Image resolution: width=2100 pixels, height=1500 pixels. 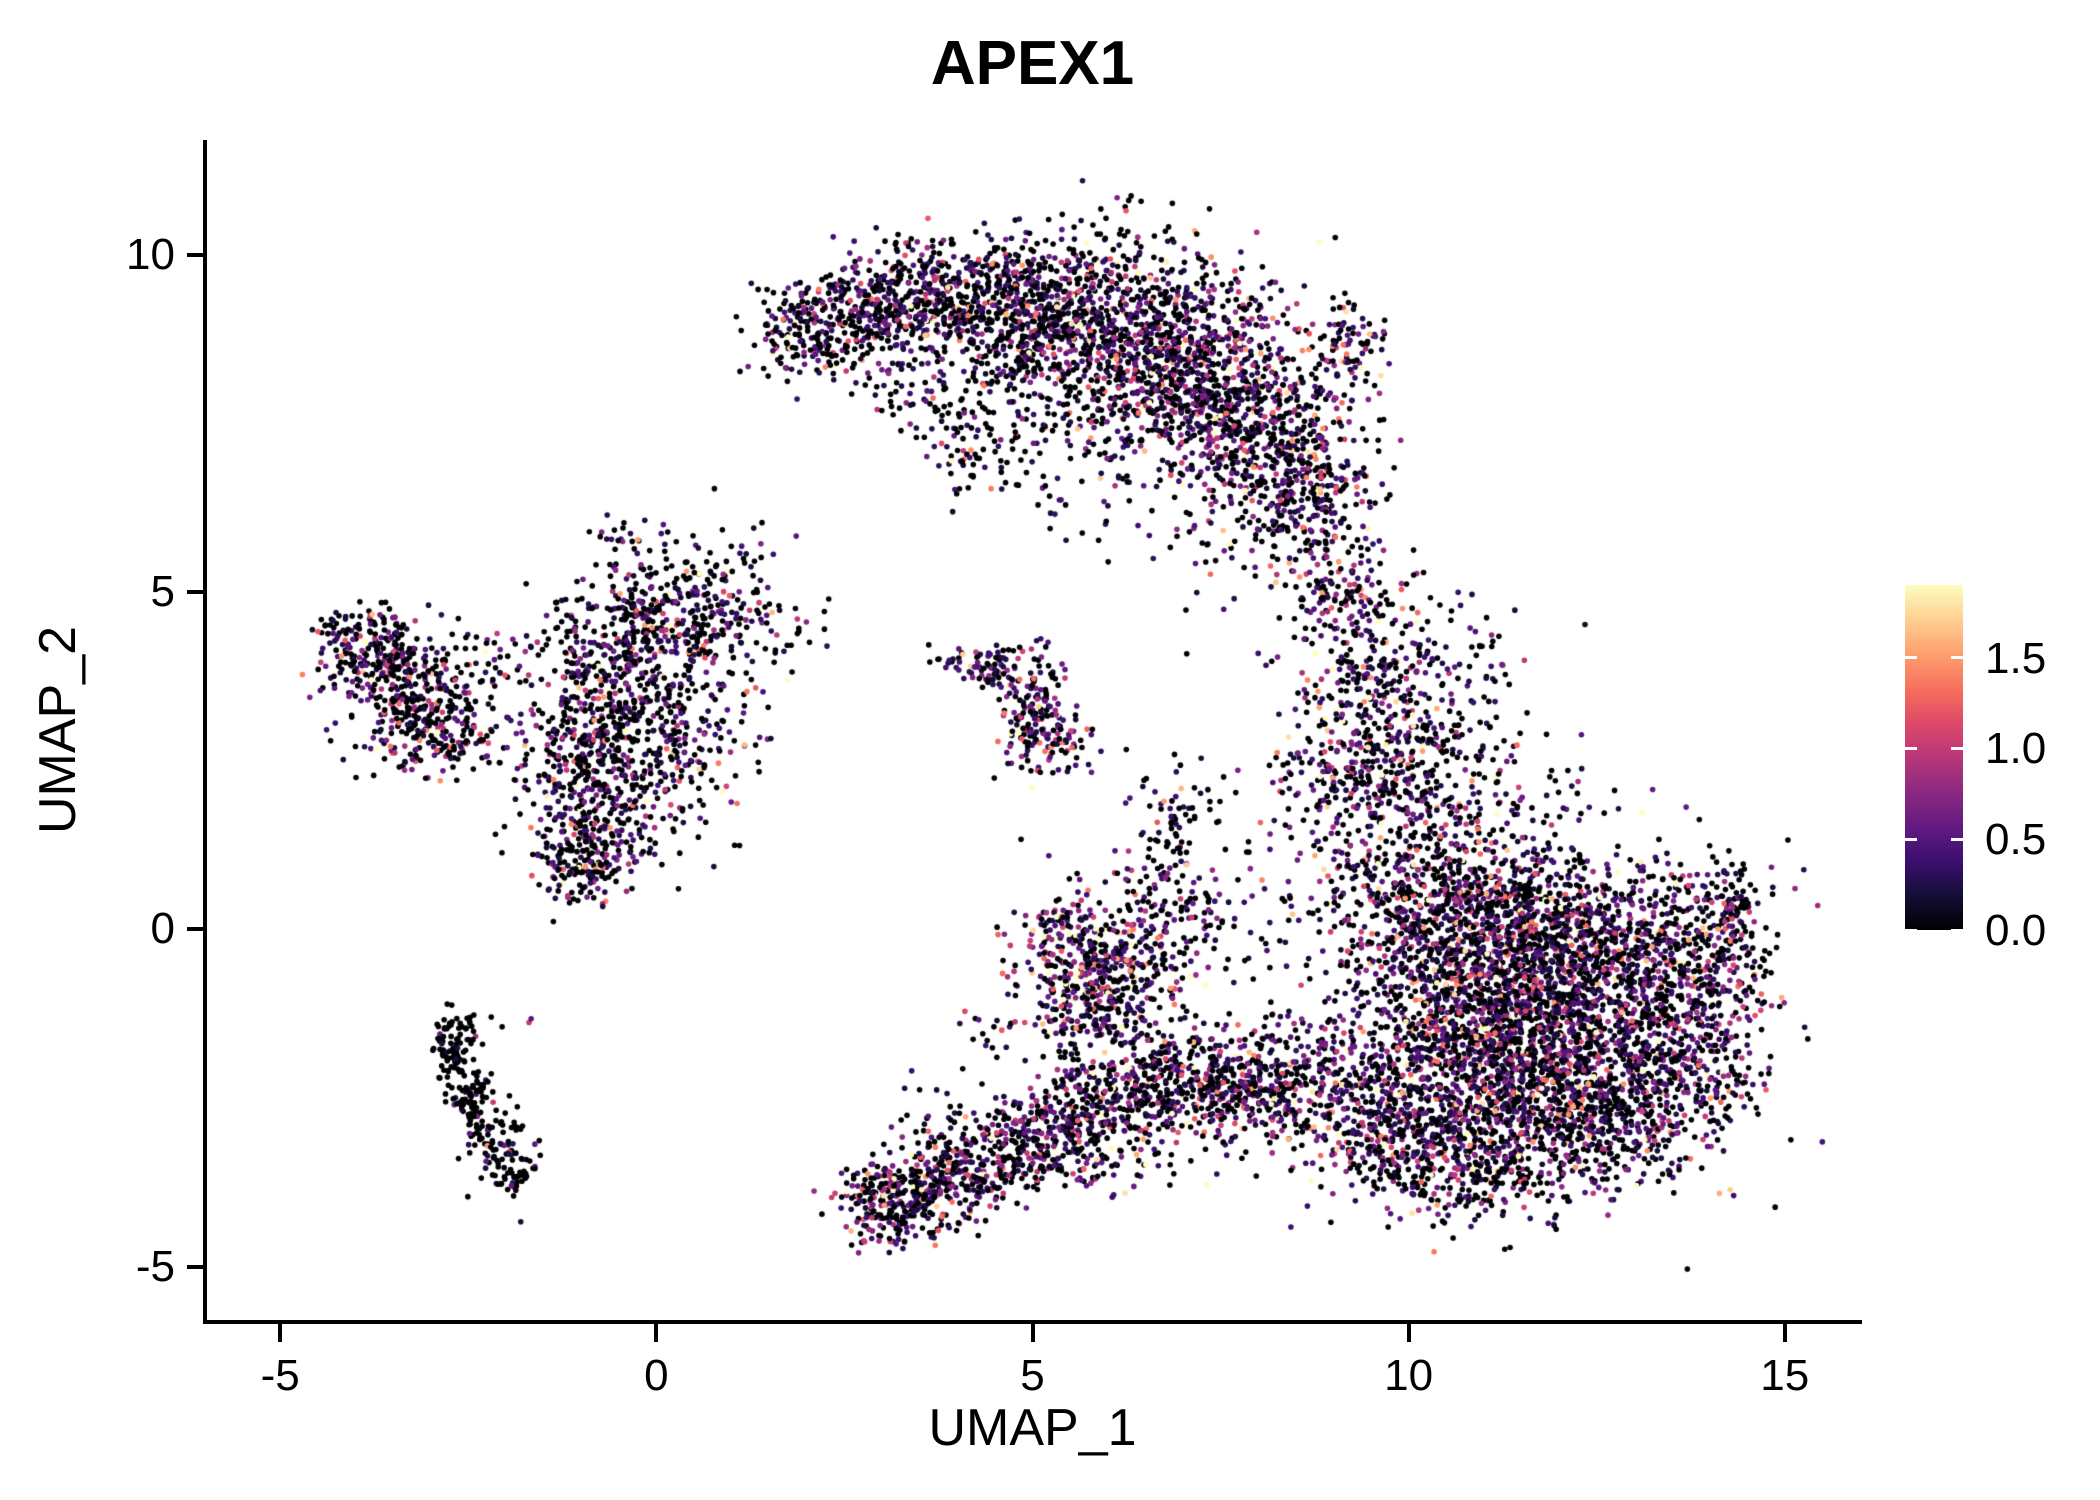 What do you see at coordinates (1032, 1375) in the screenshot?
I see `x-tick-label: 5` at bounding box center [1032, 1375].